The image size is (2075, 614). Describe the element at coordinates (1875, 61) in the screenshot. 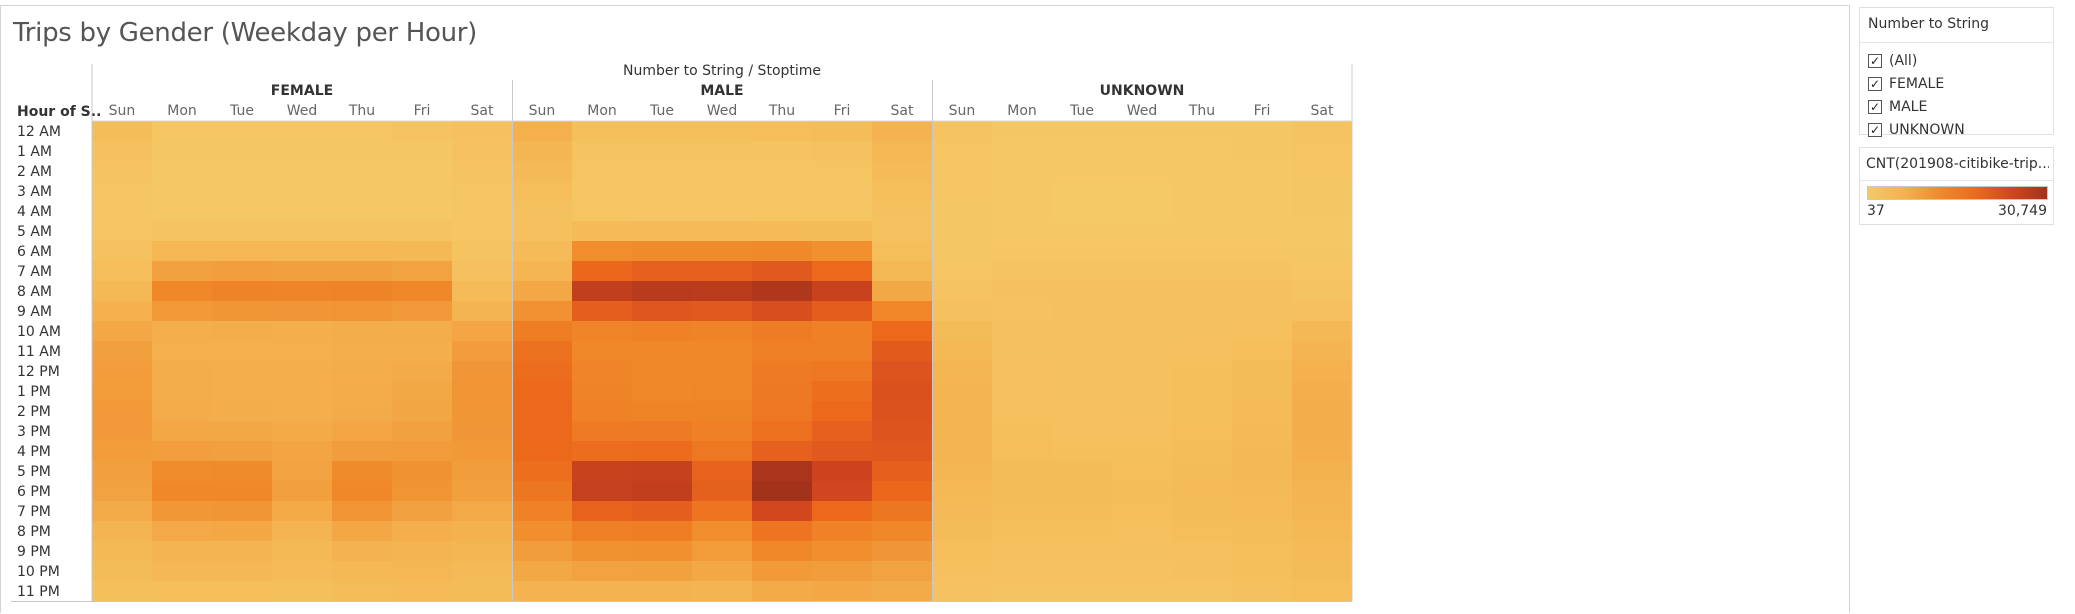

I see `checkbox-all: ✓` at that location.